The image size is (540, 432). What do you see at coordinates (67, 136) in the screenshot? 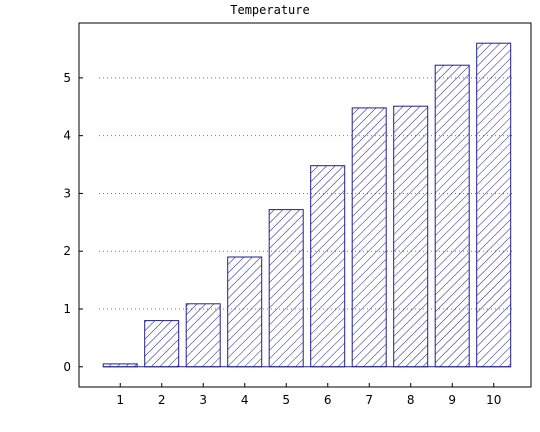
I see `y-tick-label: 4` at bounding box center [67, 136].